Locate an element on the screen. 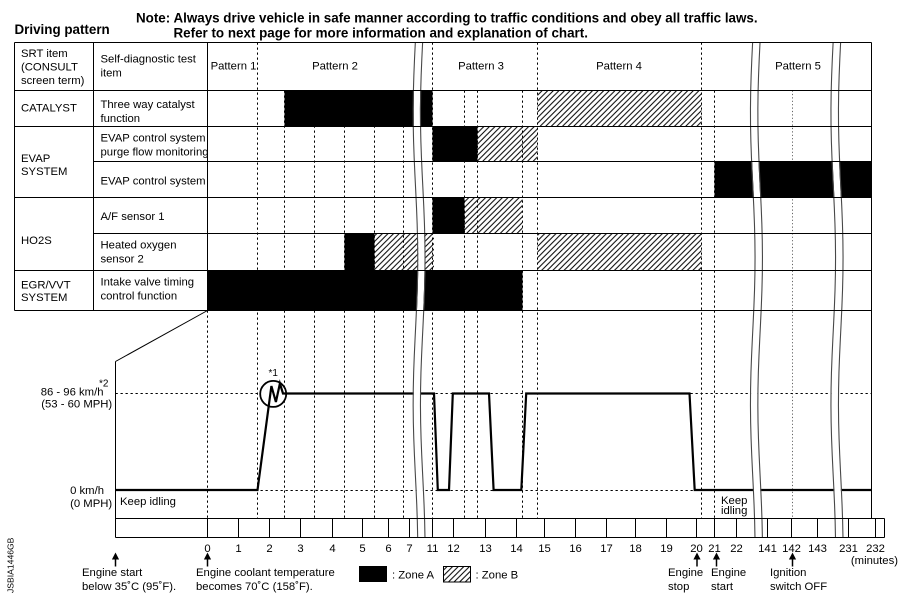 This screenshot has height=607, width=906. svg-text: (0 MPH) is located at coordinates (91, 504).